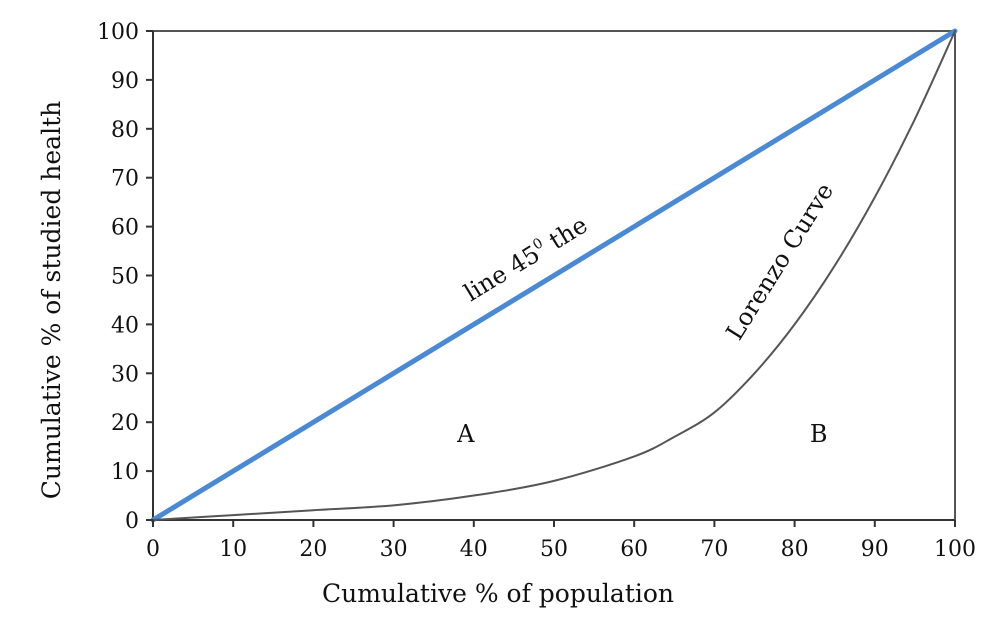 The height and width of the screenshot is (629, 1000). Describe the element at coordinates (125, 81) in the screenshot. I see `y-tick-label: 90` at that location.